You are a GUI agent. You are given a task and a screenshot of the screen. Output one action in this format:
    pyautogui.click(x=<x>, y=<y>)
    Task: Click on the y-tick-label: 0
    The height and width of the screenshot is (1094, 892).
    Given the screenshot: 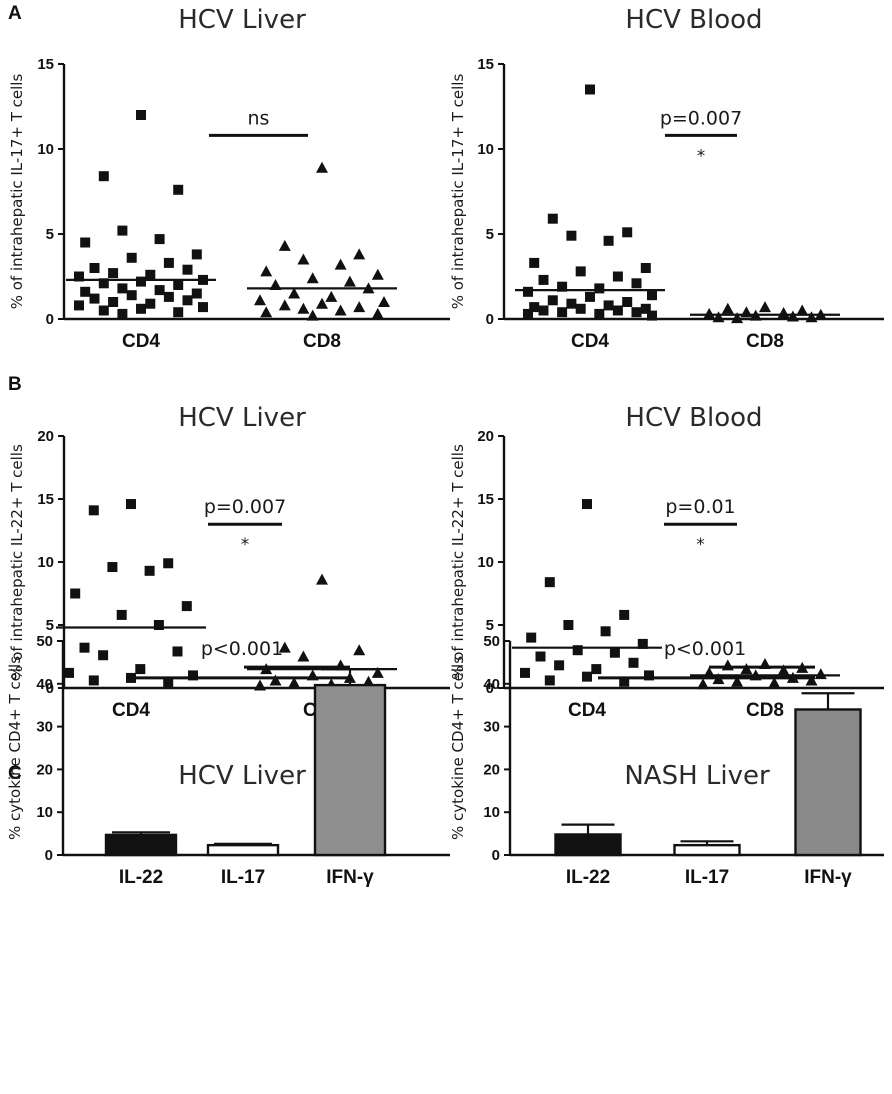 What is the action you would take?
    pyautogui.click(x=50, y=688)
    